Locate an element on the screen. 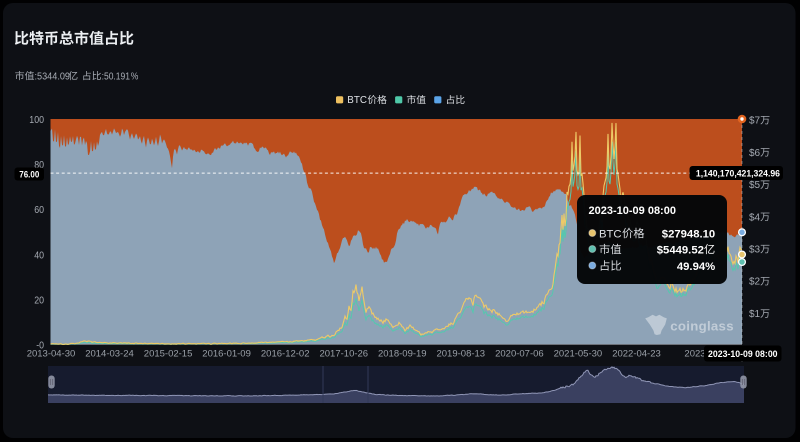 The width and height of the screenshot is (800, 442). svg-text: 2016-01-09 is located at coordinates (226, 354).